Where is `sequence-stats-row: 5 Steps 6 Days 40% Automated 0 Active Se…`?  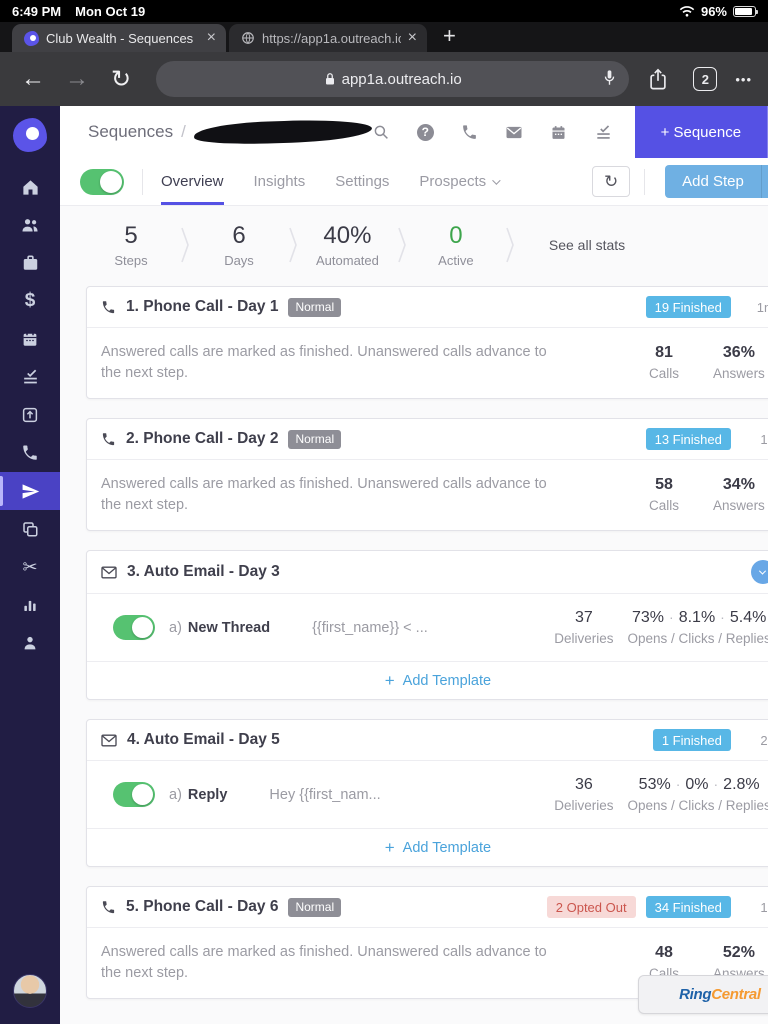 sequence-stats-row: 5 Steps 6 Days 40% Automated 0 Active Se… is located at coordinates (414, 246).